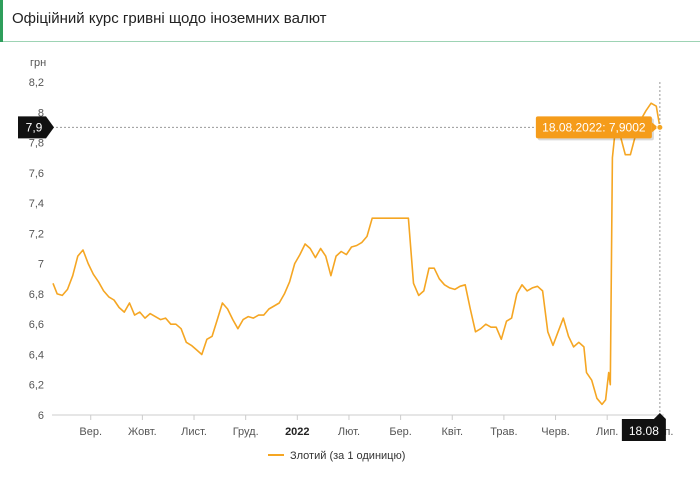 The height and width of the screenshot is (477, 700). I want to click on legend-label: Злотий (за 1 одиницю), so click(347, 456).